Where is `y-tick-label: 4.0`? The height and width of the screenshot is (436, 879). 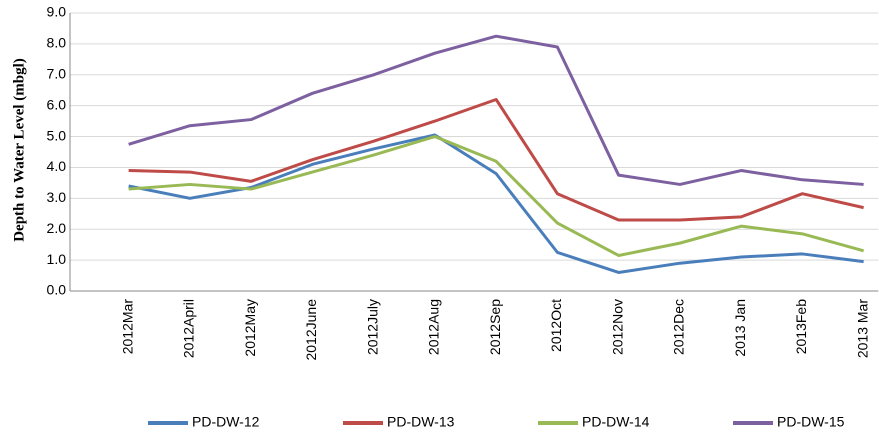 y-tick-label: 4.0 is located at coordinates (57, 166).